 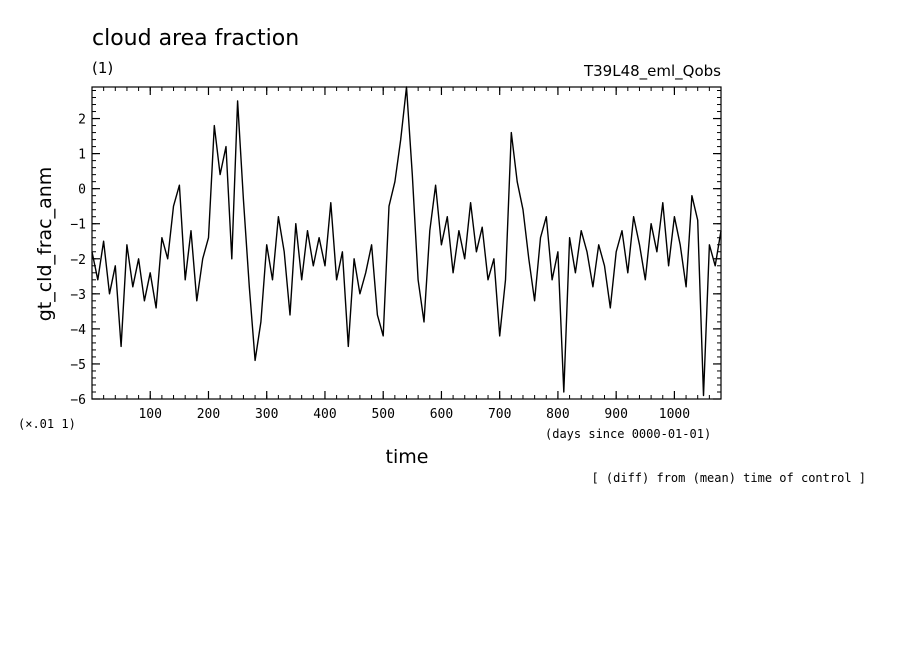 What do you see at coordinates (78, 225) in the screenshot?
I see `y-tick-label: −1` at bounding box center [78, 225].